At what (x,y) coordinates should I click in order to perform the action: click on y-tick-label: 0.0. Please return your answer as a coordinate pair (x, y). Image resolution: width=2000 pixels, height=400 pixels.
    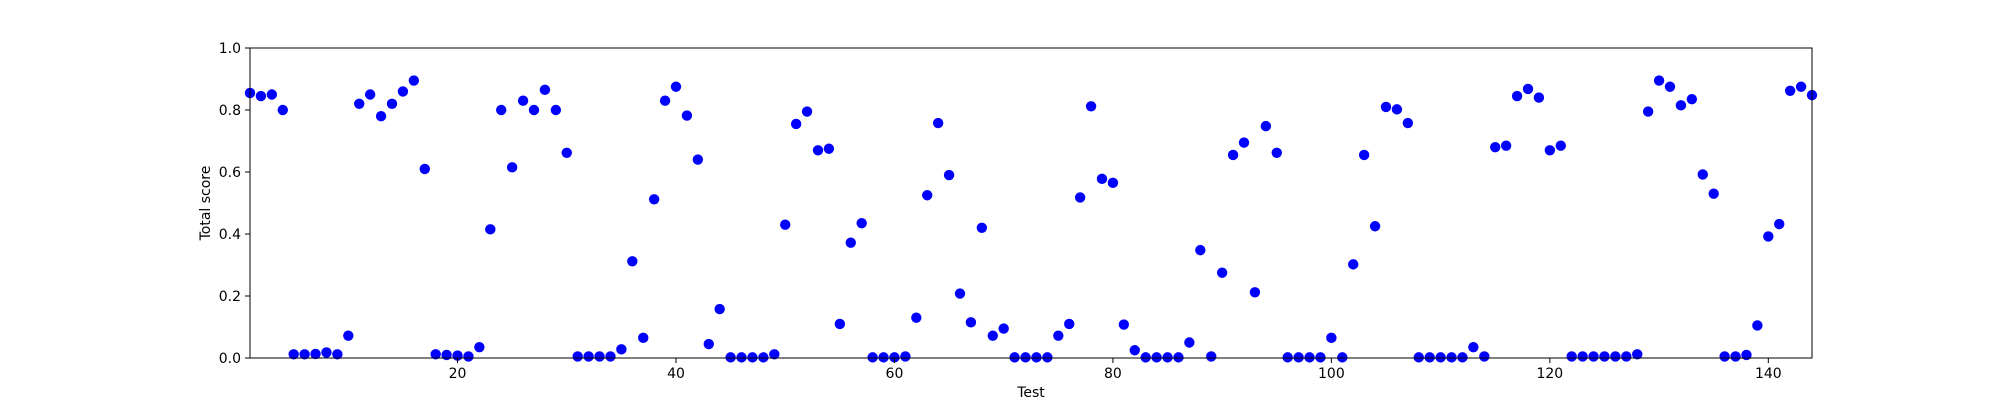
    Looking at the image, I should click on (230, 359).